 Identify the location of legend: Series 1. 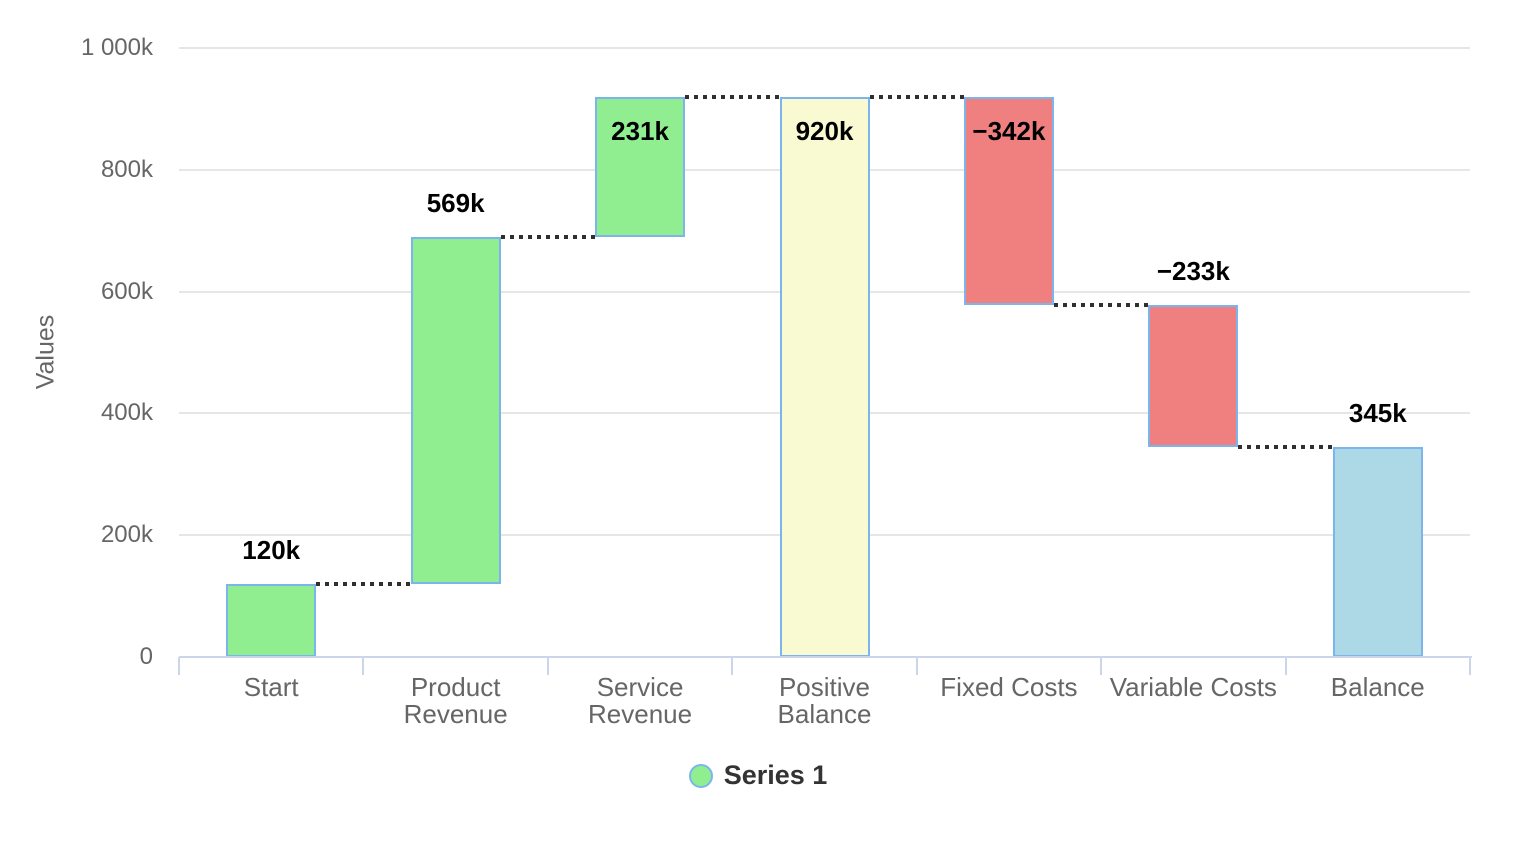
(758, 775).